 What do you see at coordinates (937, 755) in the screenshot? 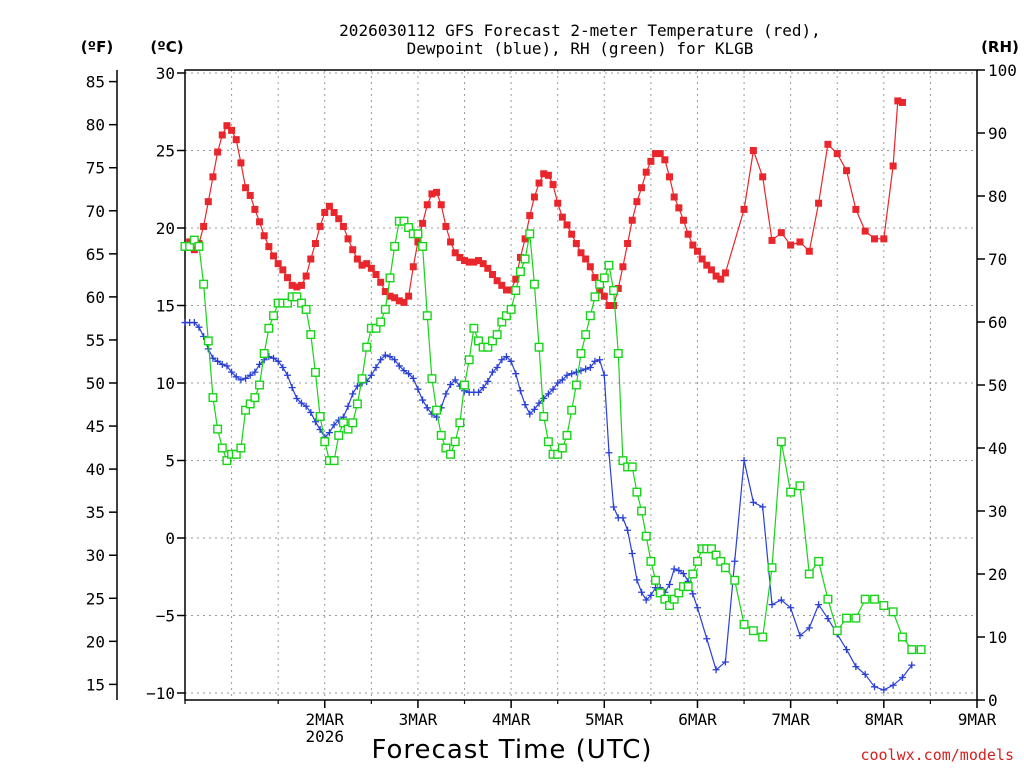
I see `site-credit: coolwx.com/models` at bounding box center [937, 755].